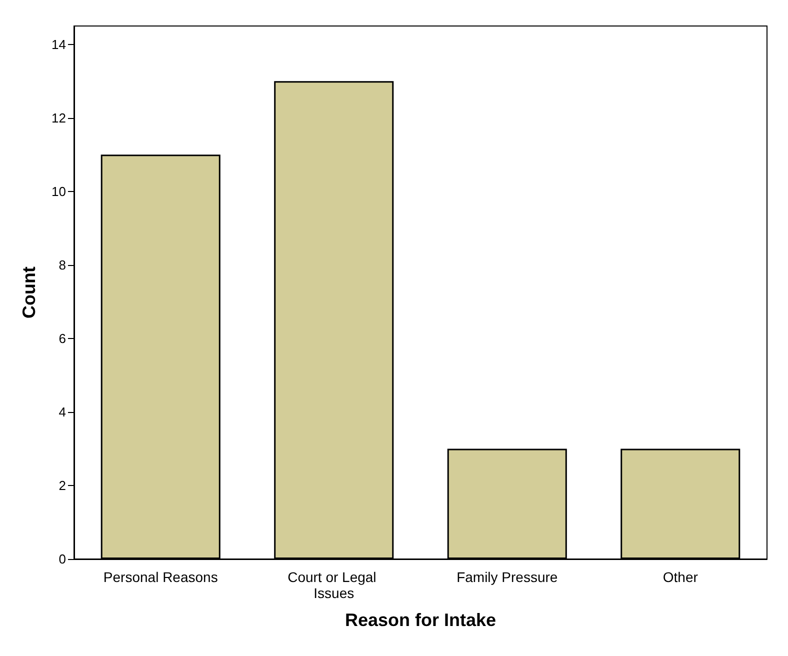 Image resolution: width=788 pixels, height=656 pixels. What do you see at coordinates (507, 577) in the screenshot?
I see `x-tick-label: Family Pressure` at bounding box center [507, 577].